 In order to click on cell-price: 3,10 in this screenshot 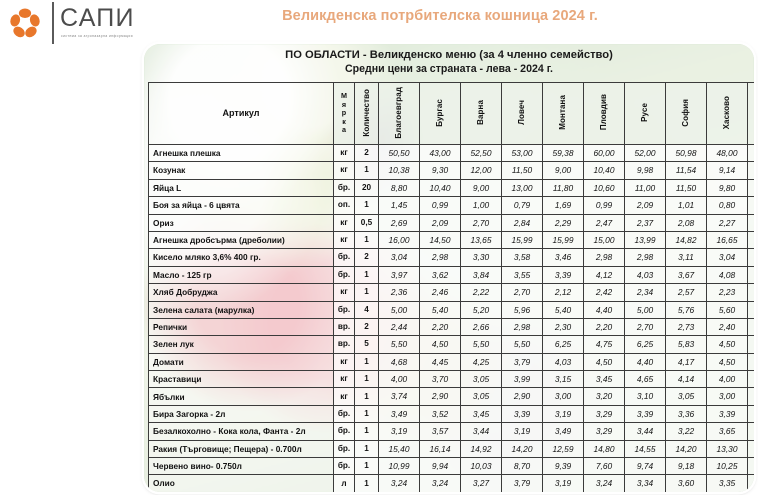, I will do `click(645, 396)`.